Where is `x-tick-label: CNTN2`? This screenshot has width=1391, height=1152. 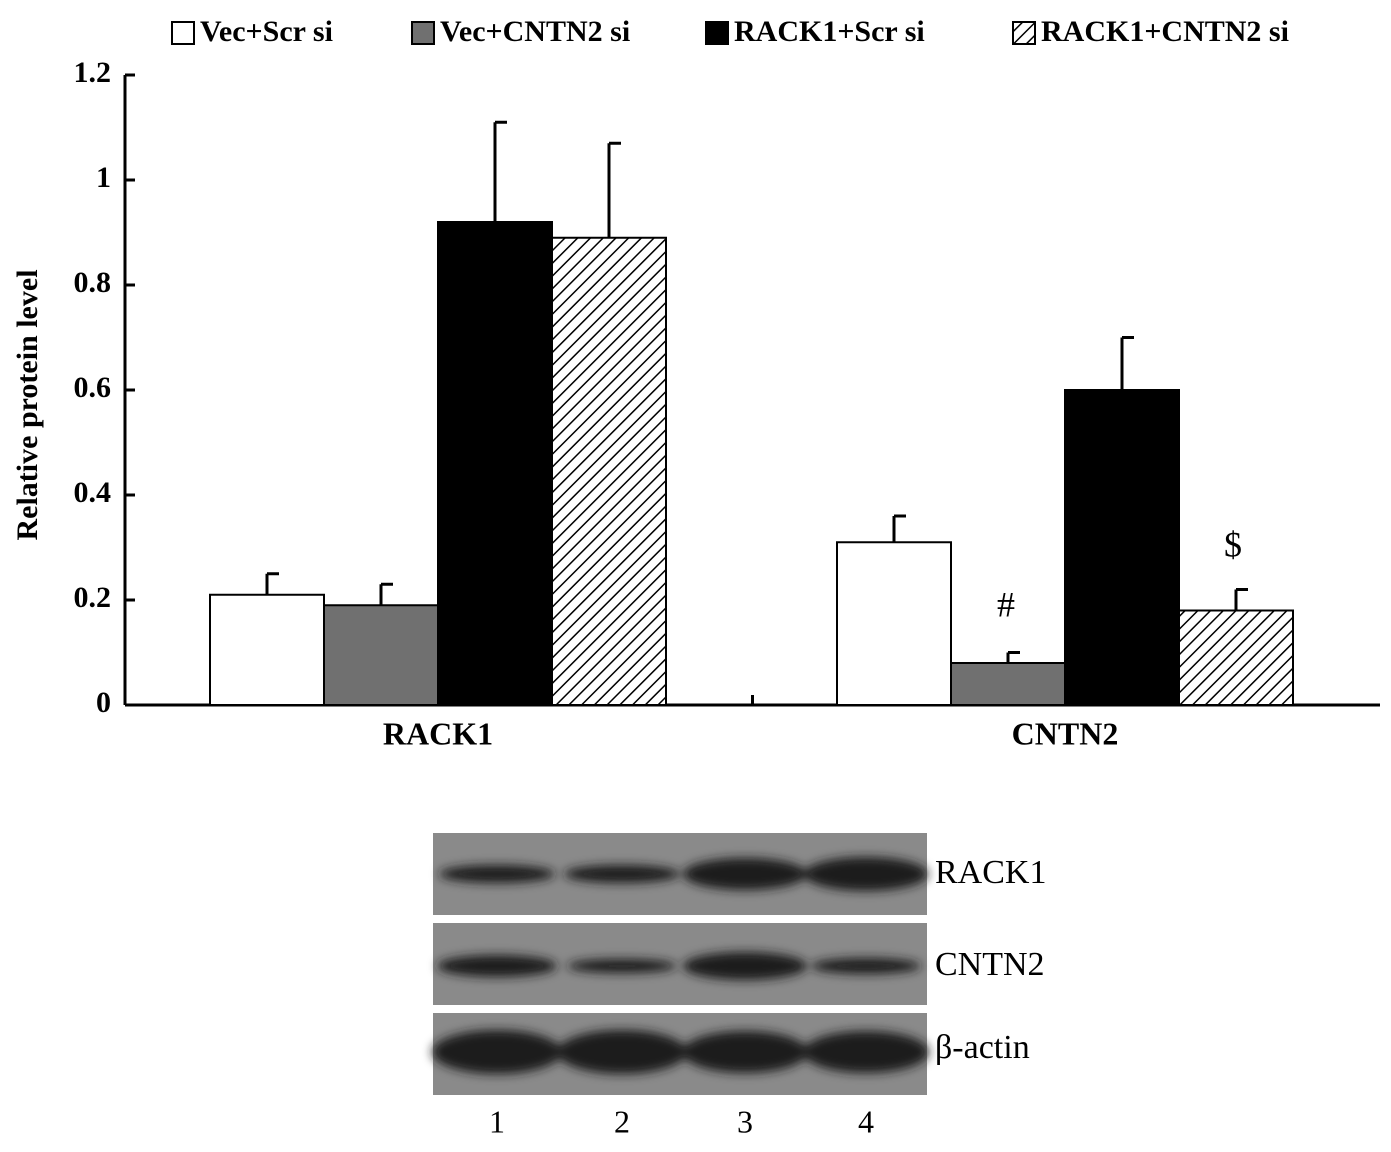 x-tick-label: CNTN2 is located at coordinates (1065, 733).